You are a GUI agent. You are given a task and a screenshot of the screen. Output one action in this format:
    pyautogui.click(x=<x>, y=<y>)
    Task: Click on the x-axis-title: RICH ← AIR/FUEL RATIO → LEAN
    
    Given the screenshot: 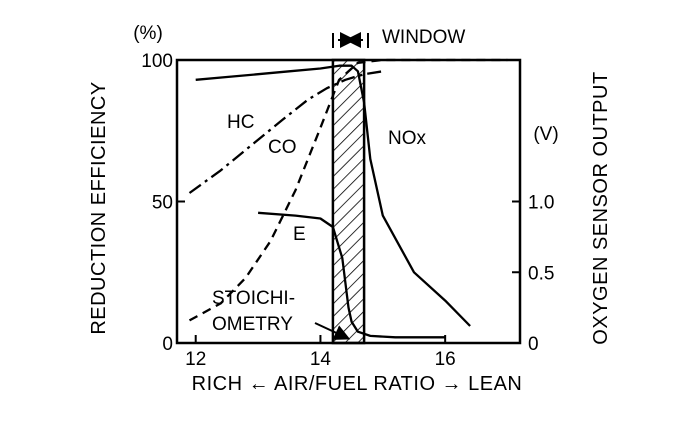 What is the action you would take?
    pyautogui.click(x=357, y=384)
    